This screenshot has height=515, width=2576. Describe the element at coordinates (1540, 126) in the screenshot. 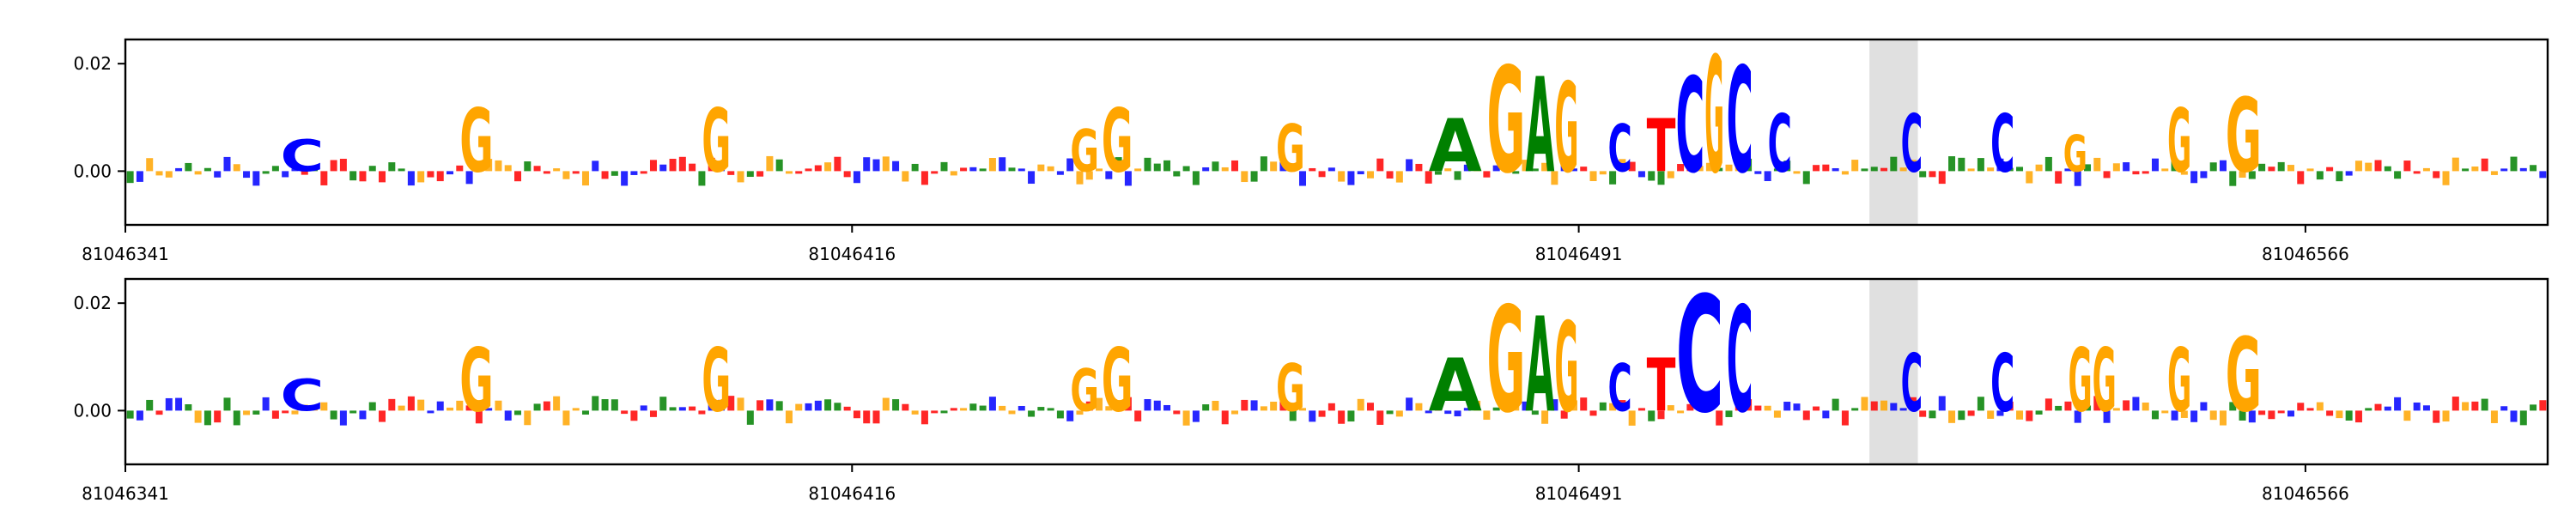

I see `logo-letter-A: A` at that location.